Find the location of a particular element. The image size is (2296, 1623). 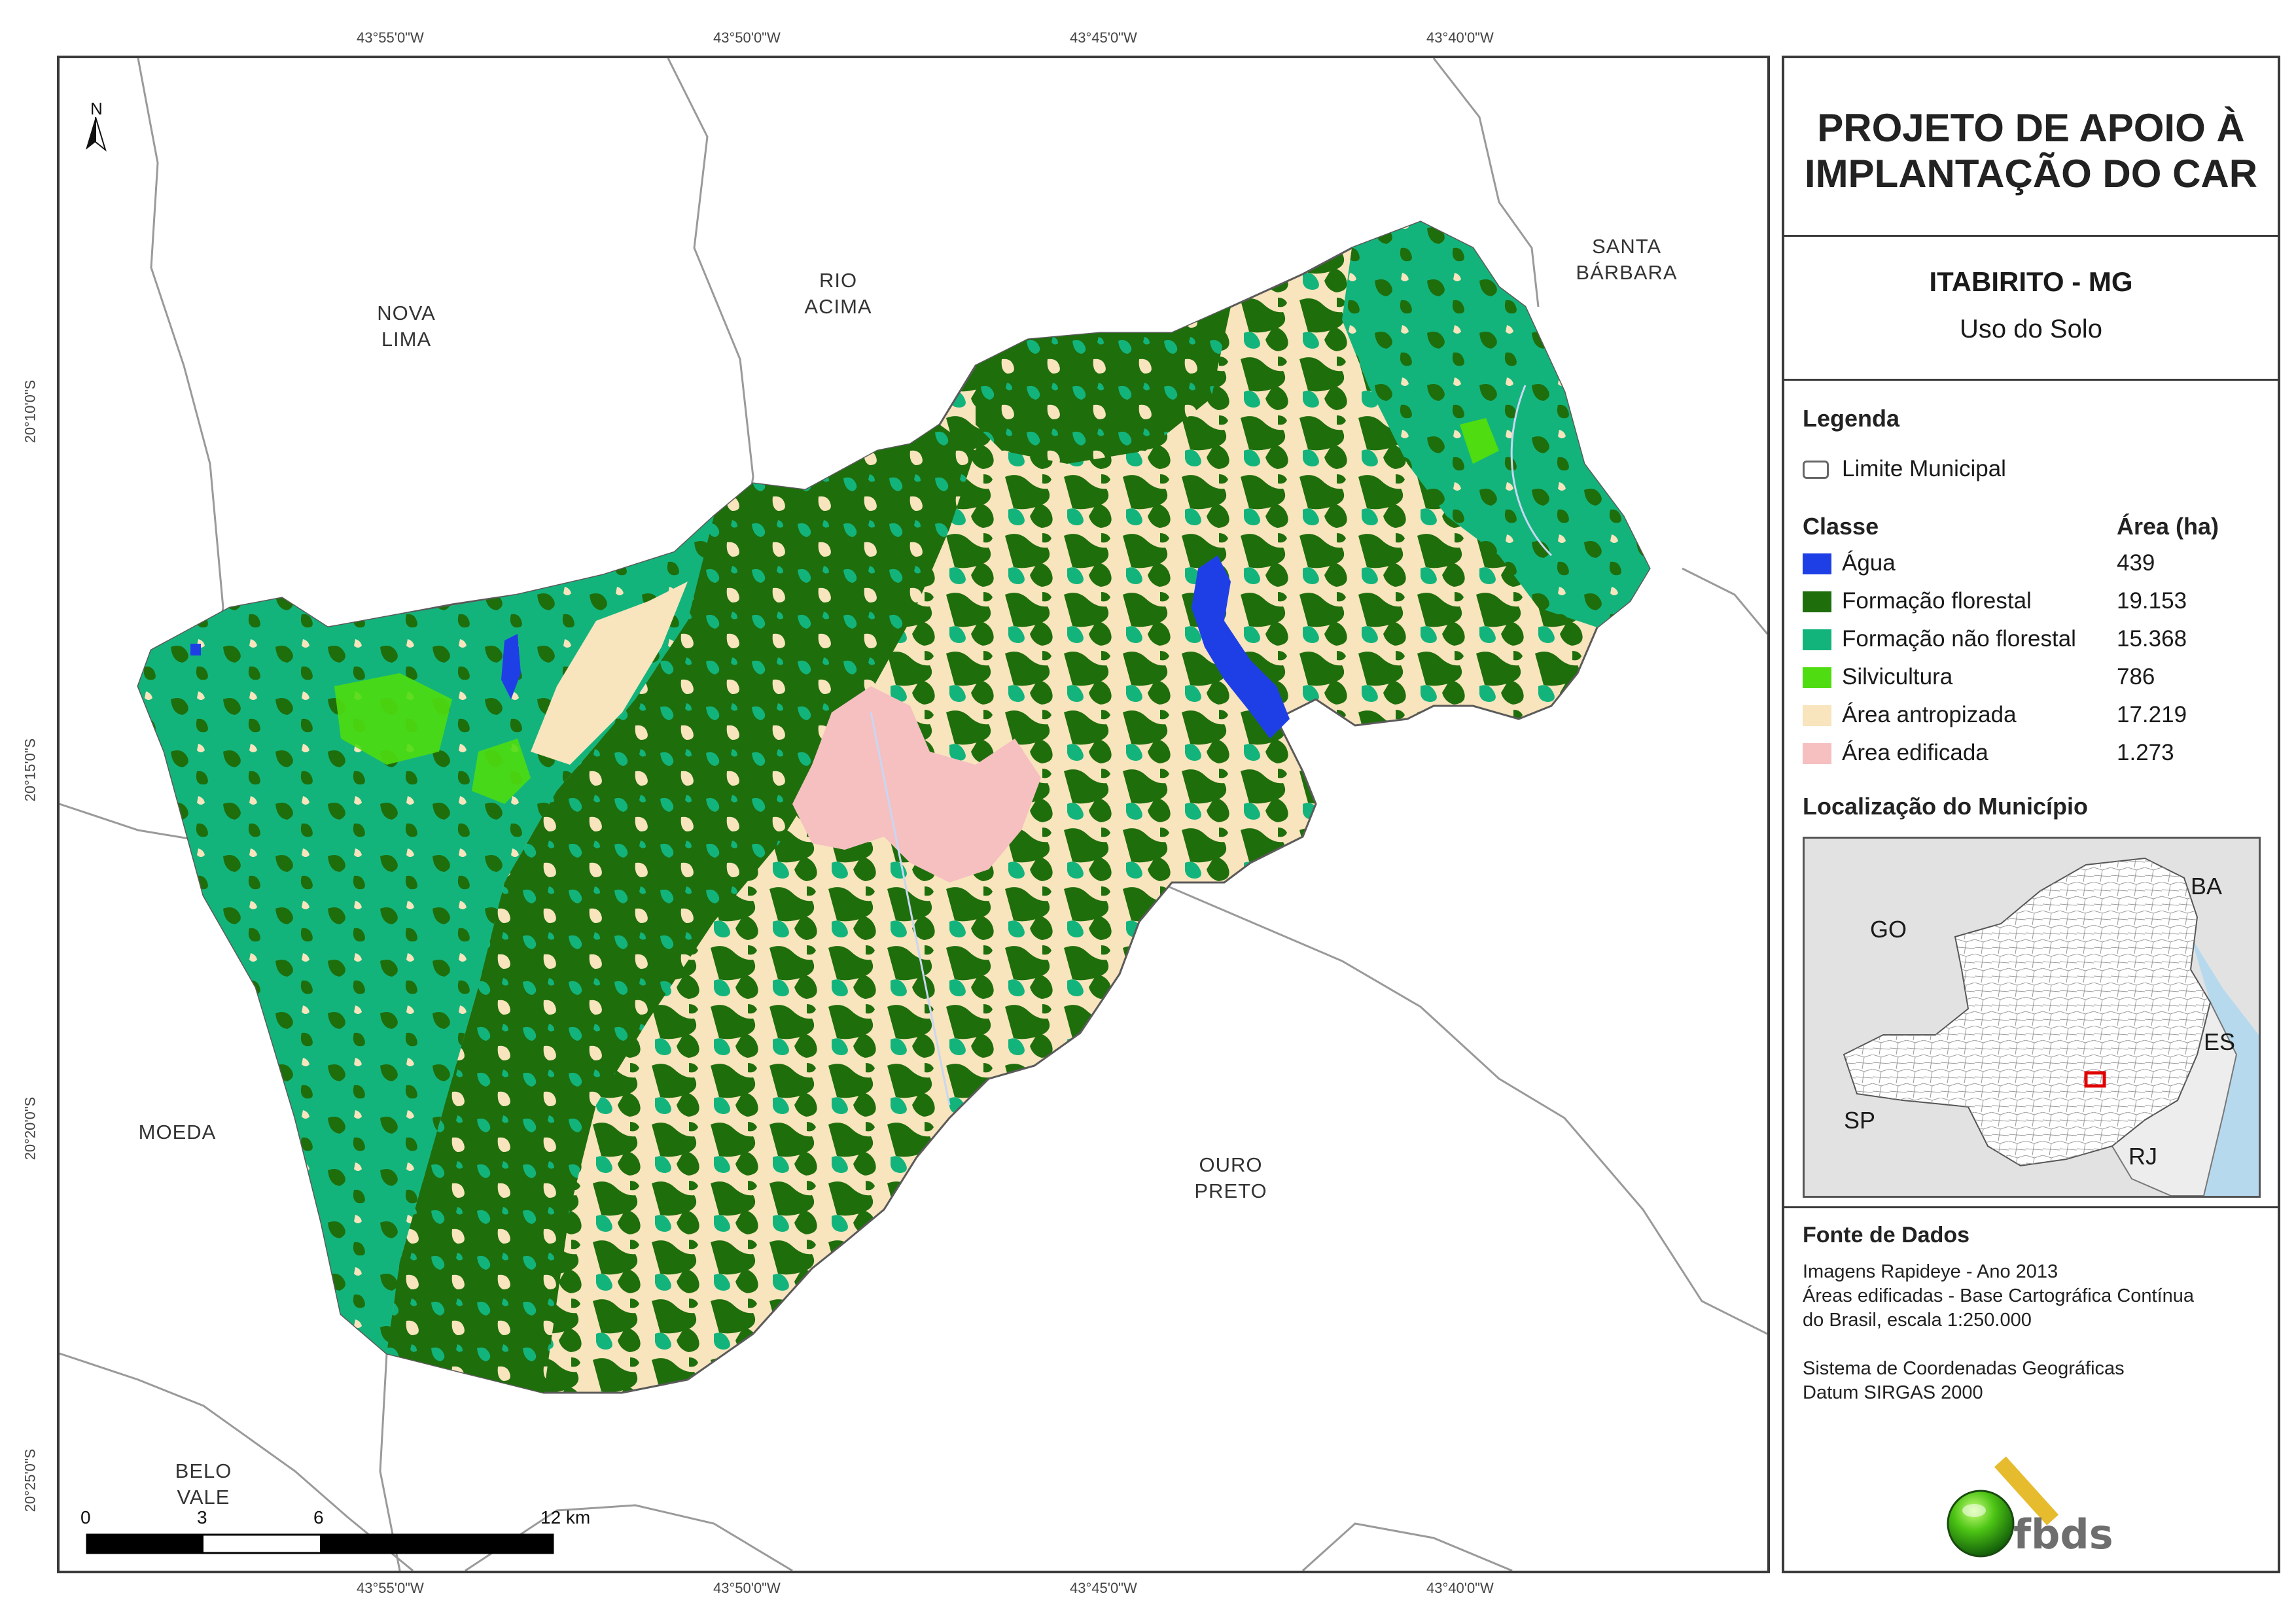

legend-boundary: Limite Municipal is located at coordinates (2032, 471).